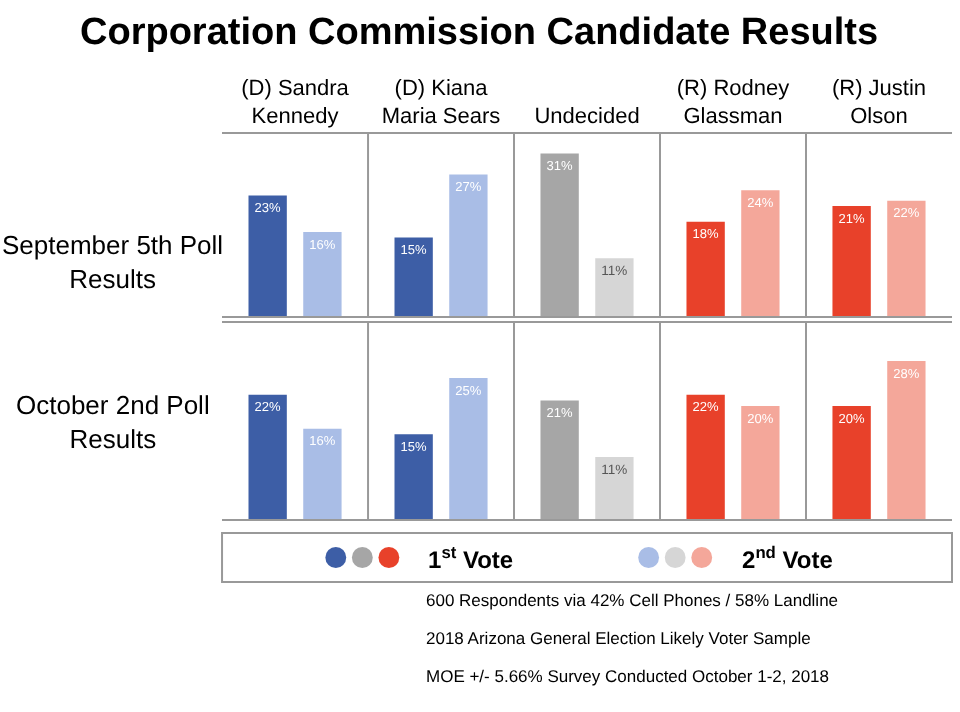 The height and width of the screenshot is (712, 960). What do you see at coordinates (113, 422) in the screenshot?
I see `y-axis-title: October 2nd Poll Results` at bounding box center [113, 422].